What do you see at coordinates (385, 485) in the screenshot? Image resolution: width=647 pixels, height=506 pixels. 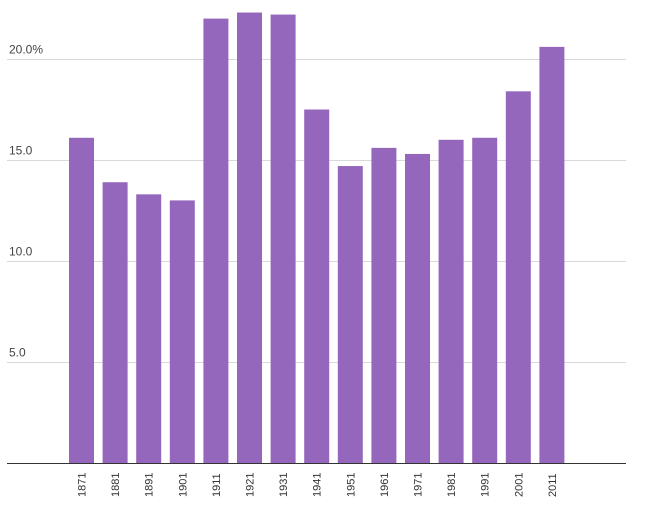 I see `x-tick-label: 1961` at bounding box center [385, 485].